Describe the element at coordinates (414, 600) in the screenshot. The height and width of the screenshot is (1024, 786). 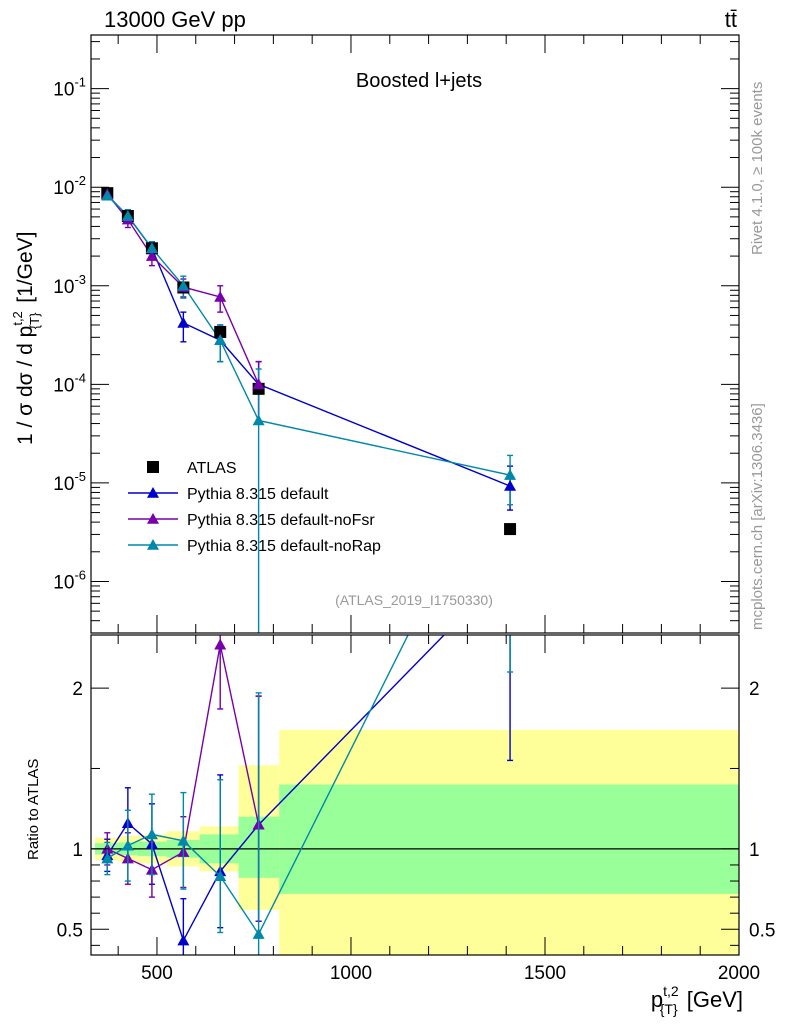
I see `analysis-watermark: (ATLAS_2019_I1750330)` at that location.